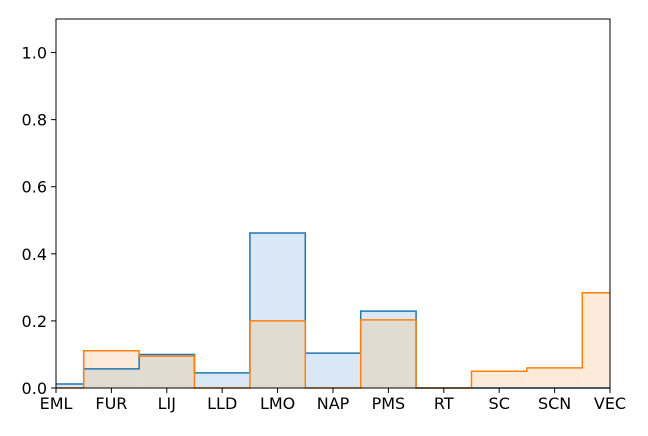 Image resolution: width=648 pixels, height=436 pixels. What do you see at coordinates (277, 354) in the screenshot?
I see `overlap-fill-LMO` at bounding box center [277, 354].